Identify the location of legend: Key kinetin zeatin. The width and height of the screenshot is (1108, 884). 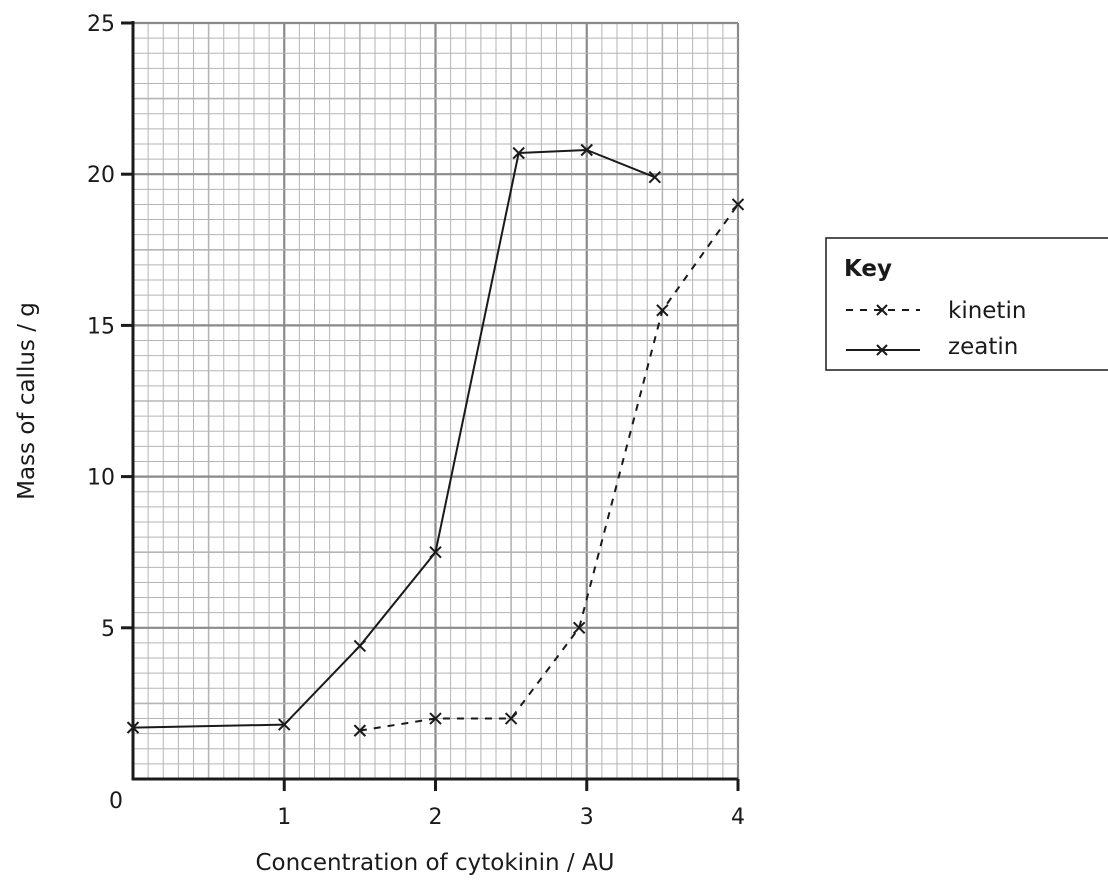
(966, 304).